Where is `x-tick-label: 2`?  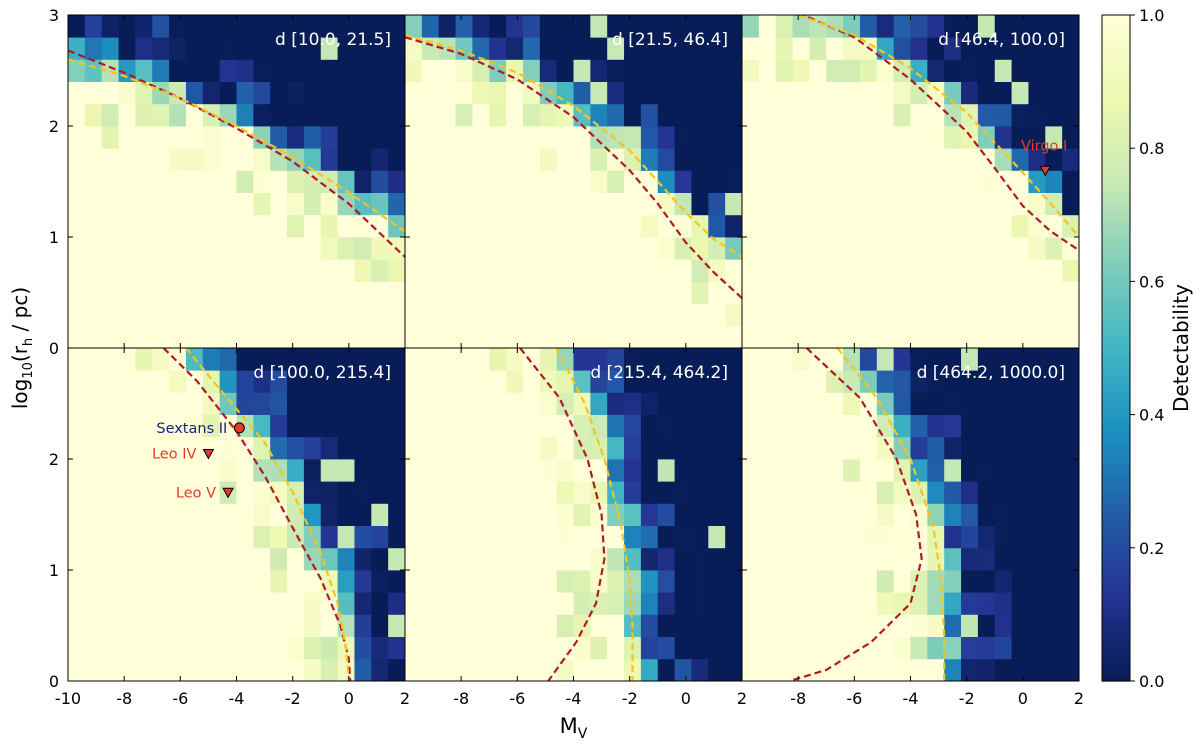 x-tick-label: 2 is located at coordinates (1079, 698).